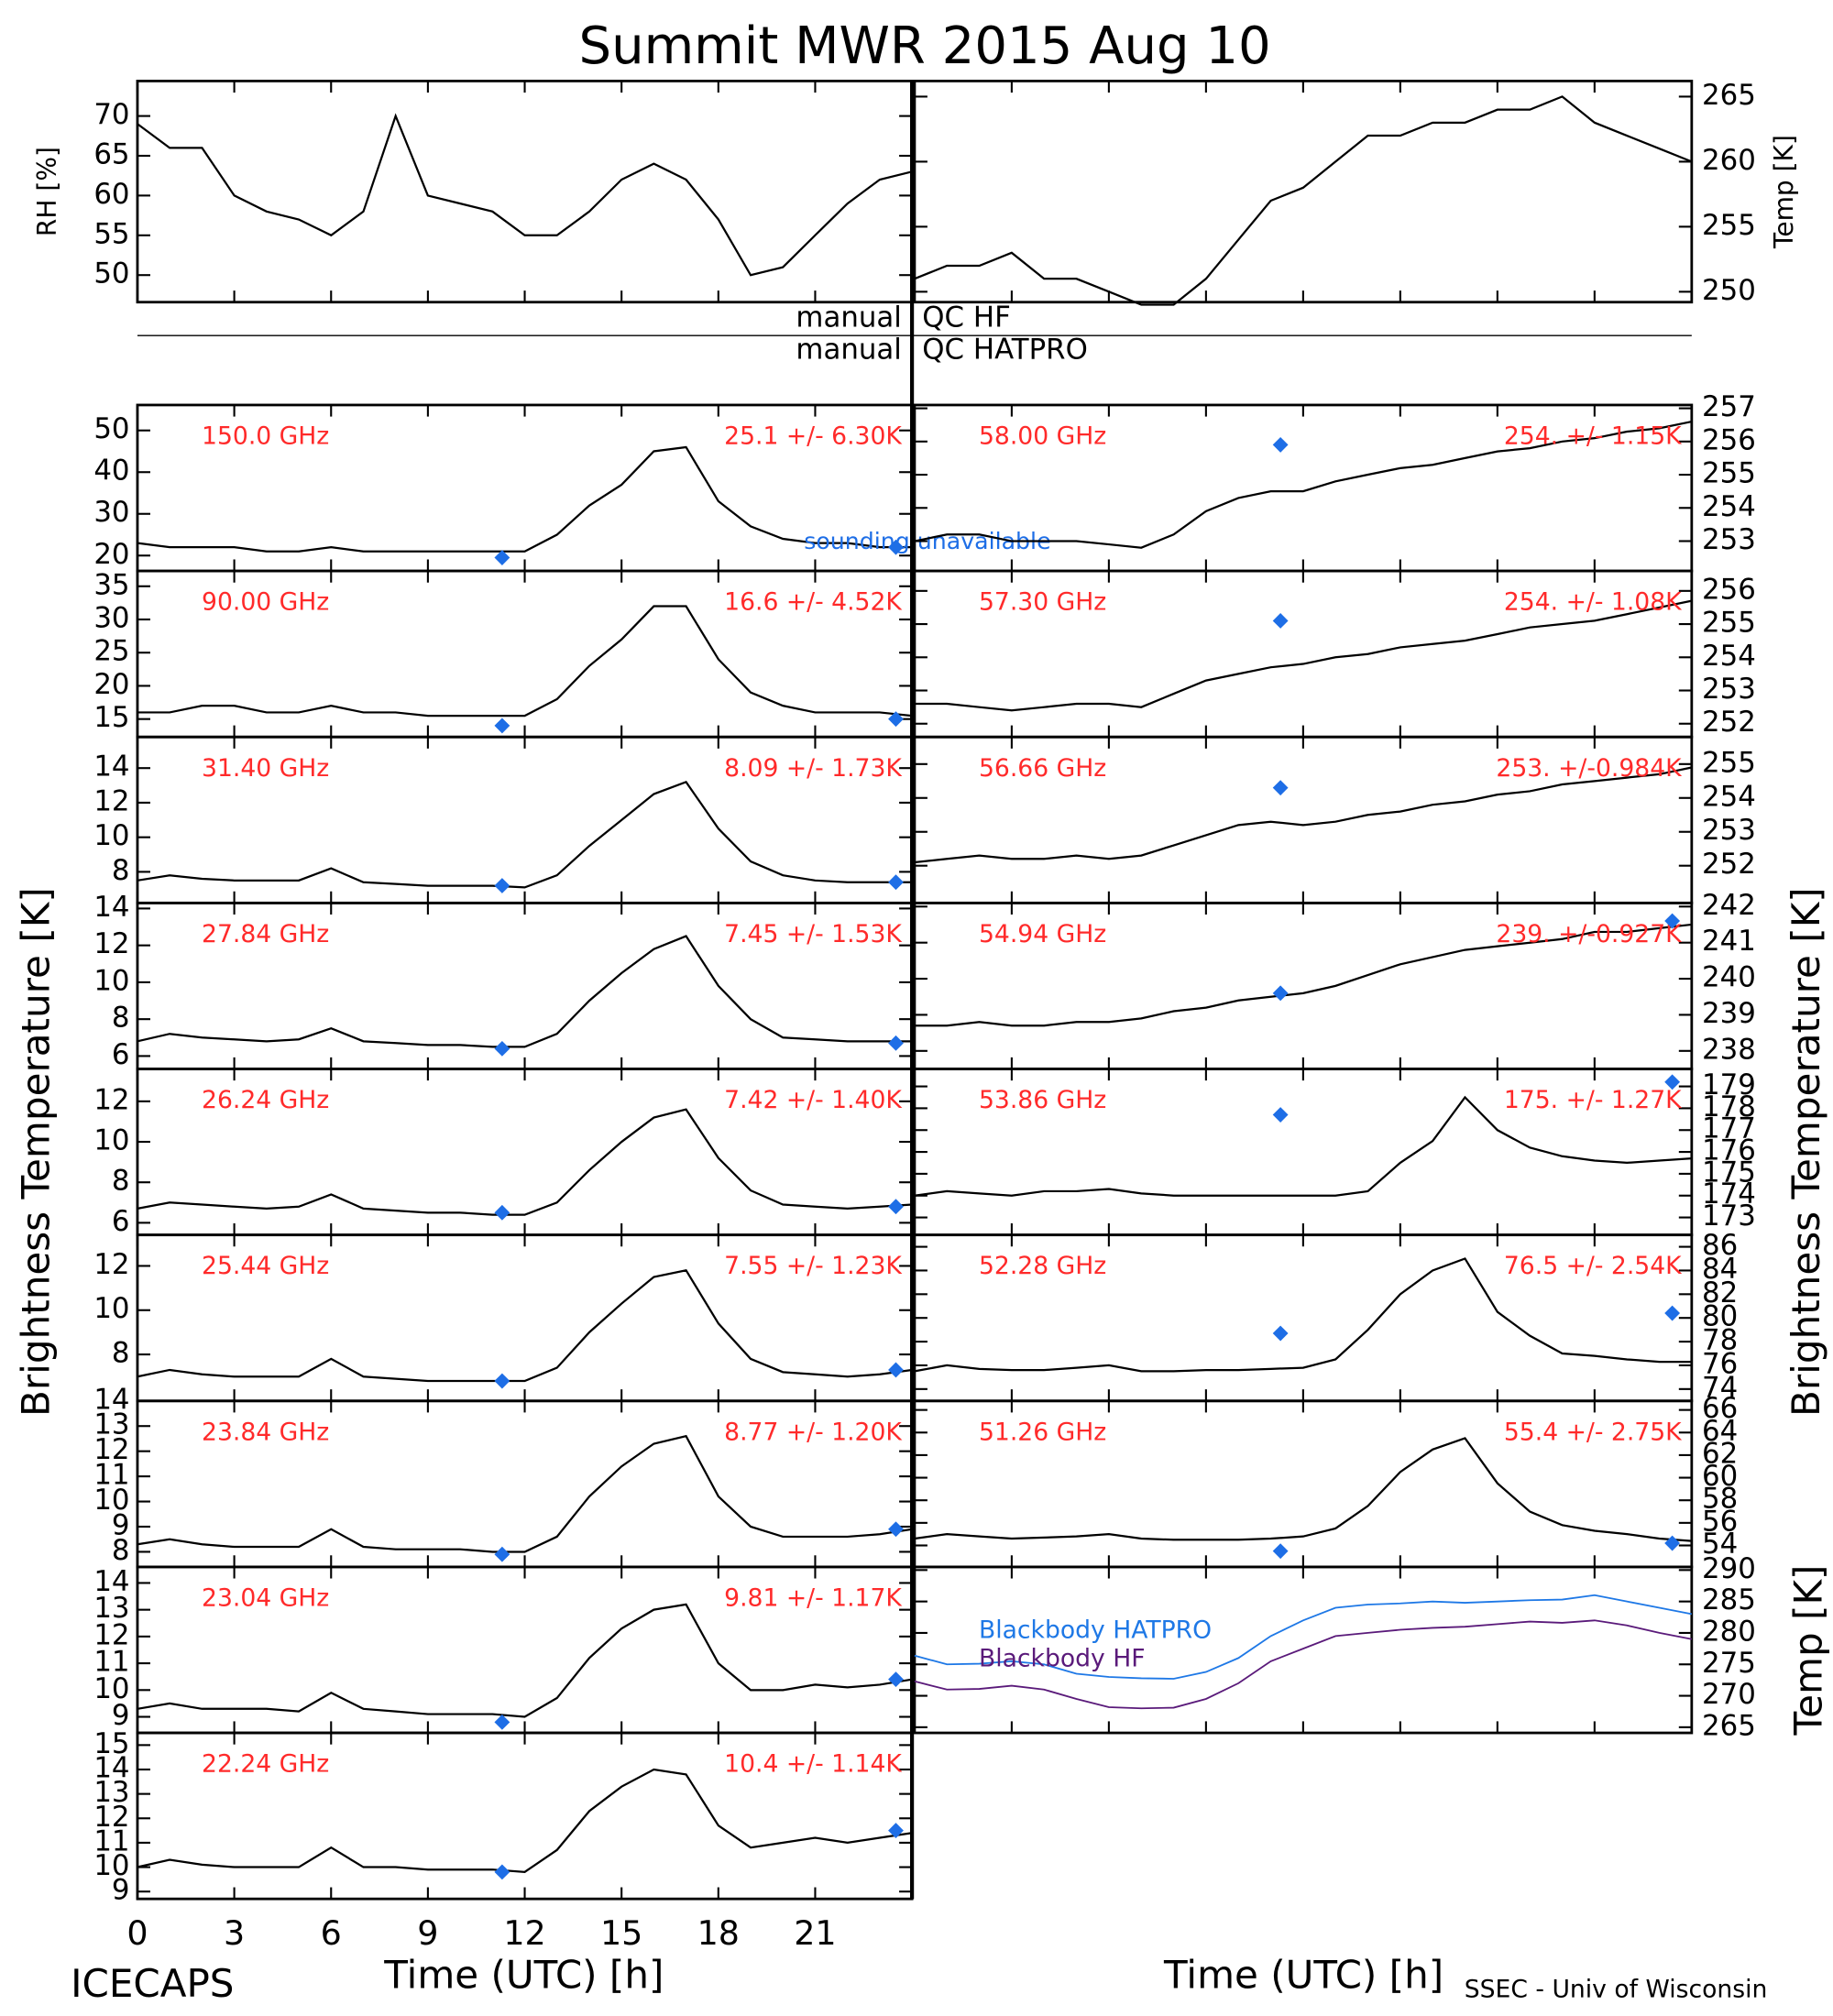 The image size is (1833, 2016). Describe the element at coordinates (1589, 934) in the screenshot. I see `channel-stats: 239. +/-0.927K` at that location.